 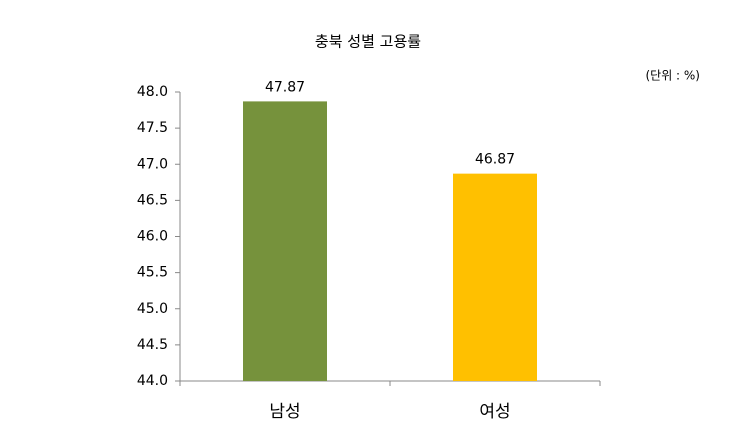 What do you see at coordinates (152, 273) in the screenshot?
I see `y-tick-label: 45.5` at bounding box center [152, 273].